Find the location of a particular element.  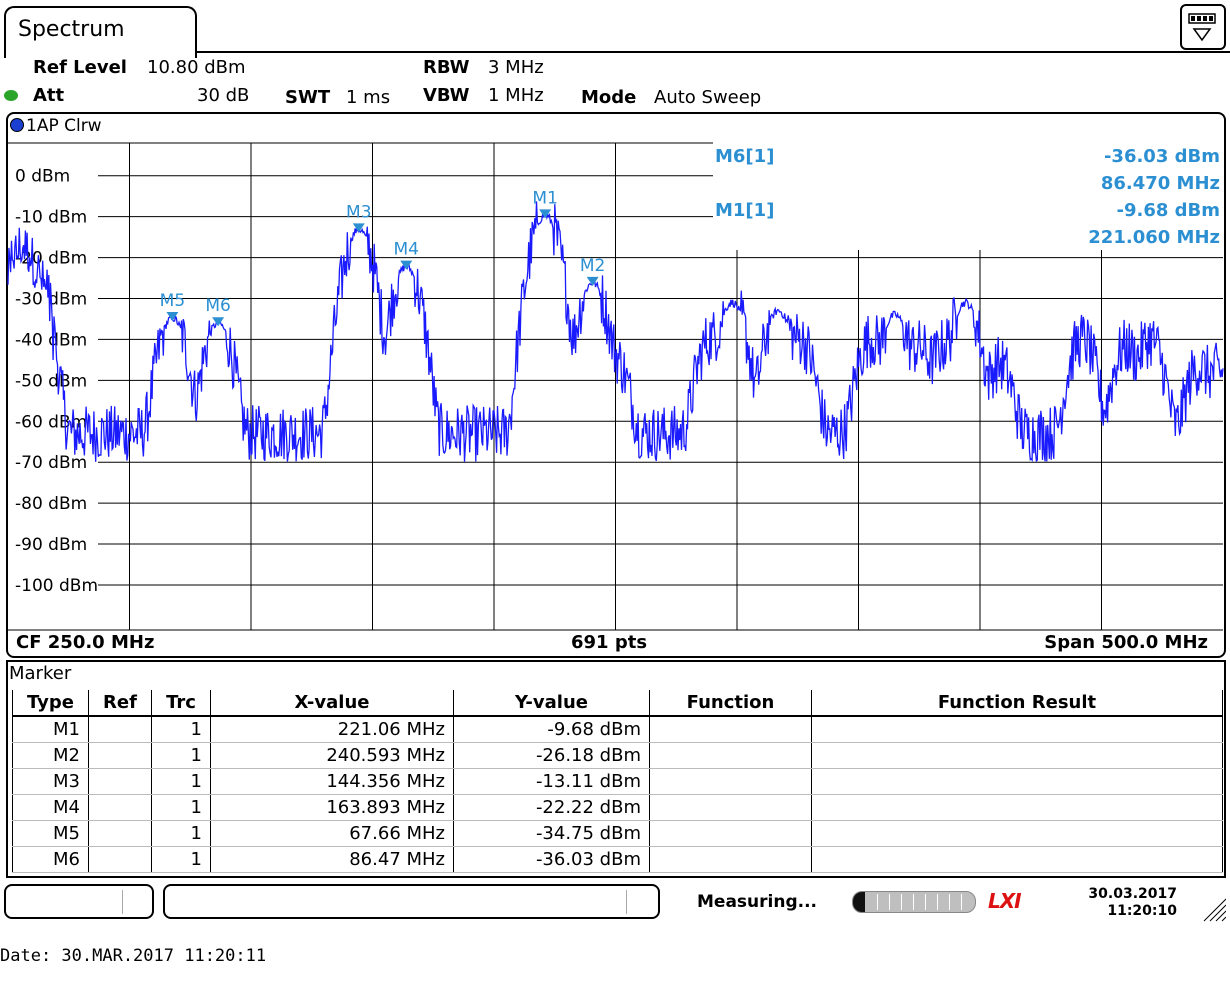

marker-row: M3 1 144.356 MHz -13.11 dBm is located at coordinates (617, 781).